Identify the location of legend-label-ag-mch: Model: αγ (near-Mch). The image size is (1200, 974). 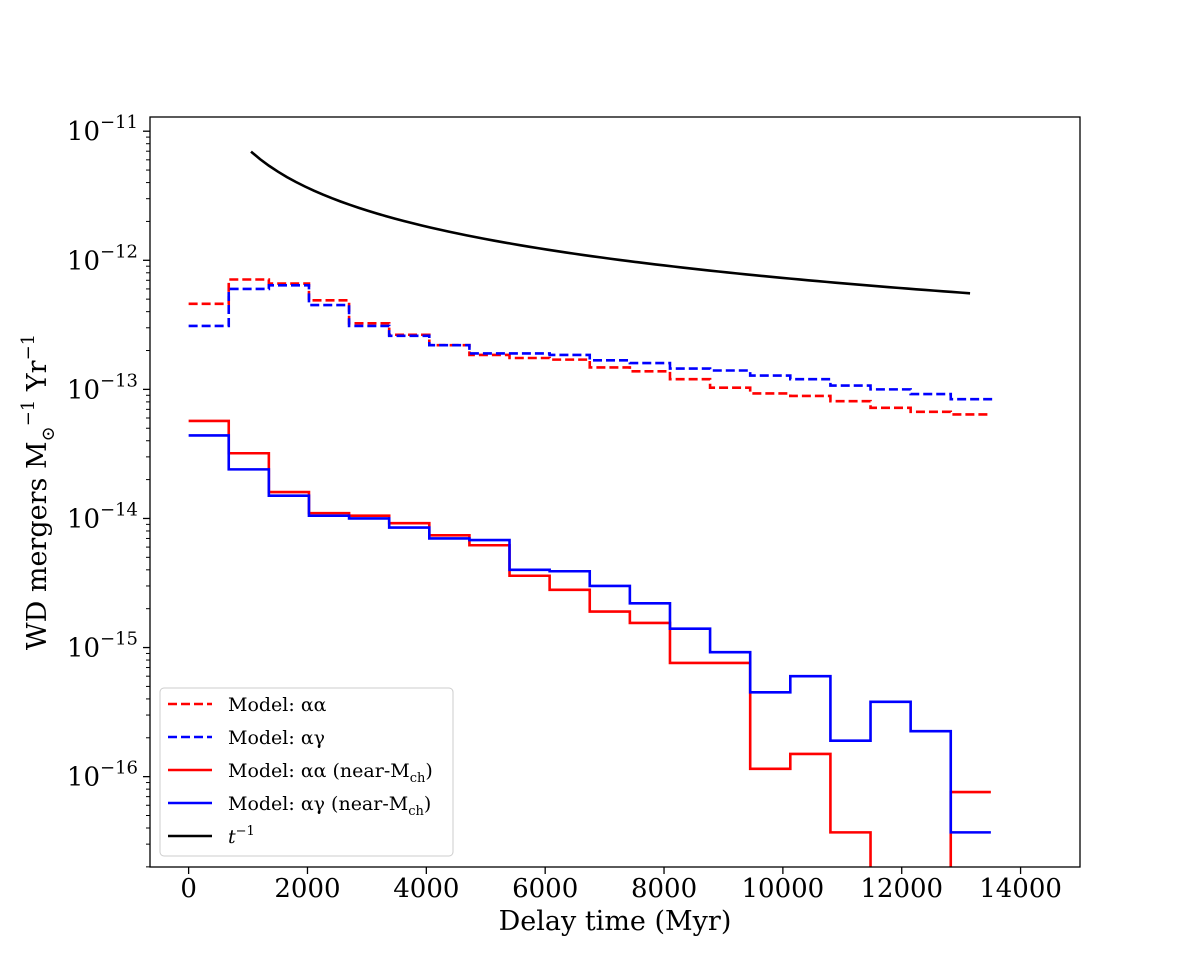
(329, 806).